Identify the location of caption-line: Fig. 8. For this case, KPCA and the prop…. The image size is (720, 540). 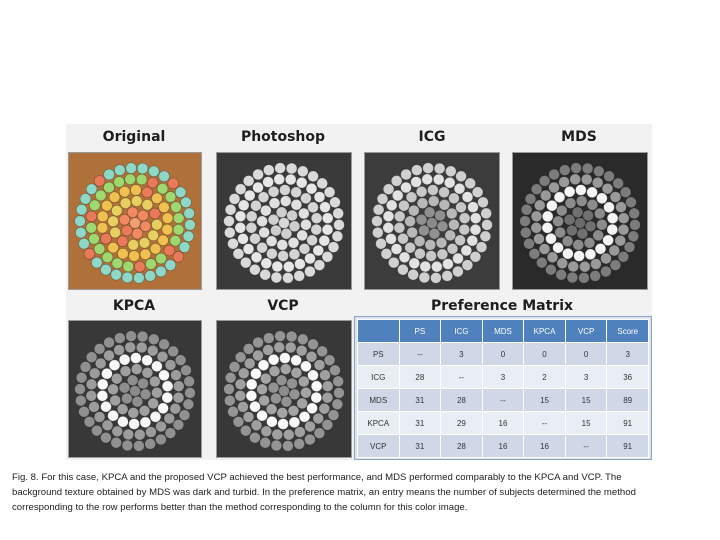
(317, 477).